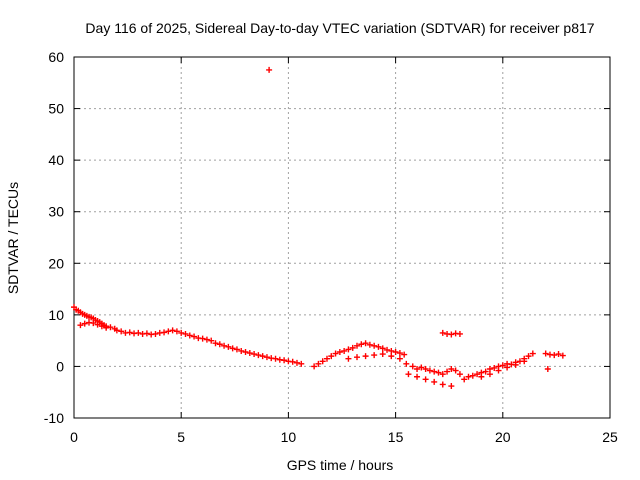 The height and width of the screenshot is (480, 640). I want to click on x-tick-label: 0, so click(74, 437).